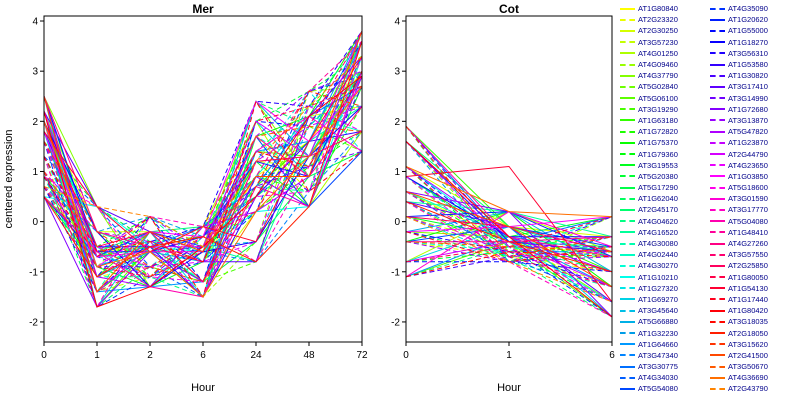 The image size is (800, 400). I want to click on legend-entry: AT5G18600, so click(755, 187).